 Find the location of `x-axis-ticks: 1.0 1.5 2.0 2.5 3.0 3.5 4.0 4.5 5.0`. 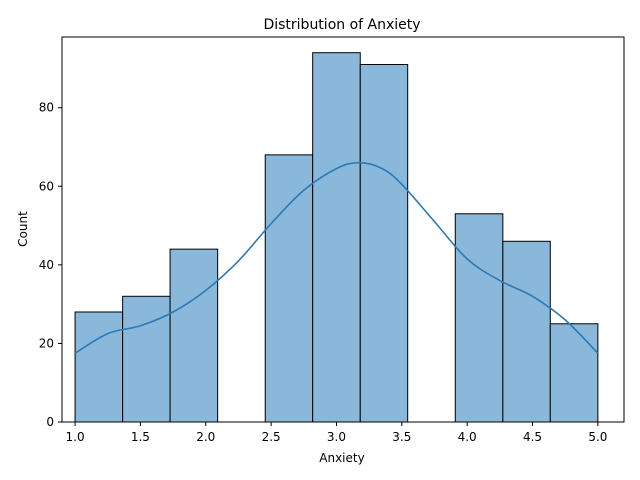

x-axis-ticks: 1.0 1.5 2.0 2.5 3.0 3.5 4.0 4.5 5.0 is located at coordinates (336, 433).